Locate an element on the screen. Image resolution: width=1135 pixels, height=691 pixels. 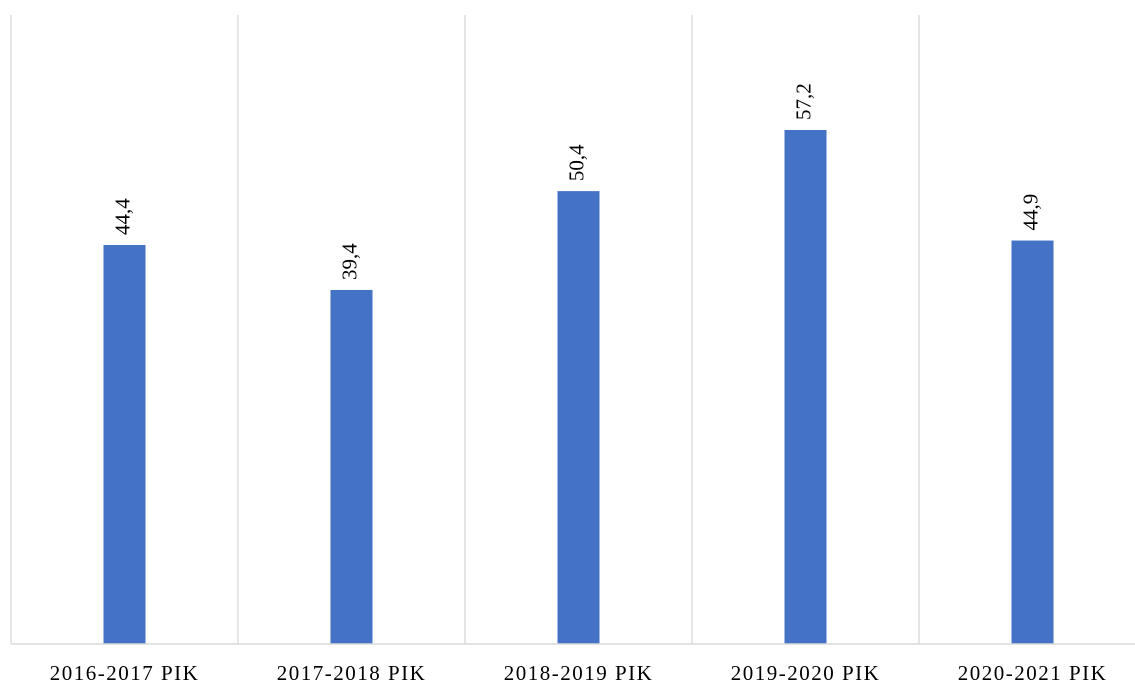
data-label: 44,4 is located at coordinates (122, 216).